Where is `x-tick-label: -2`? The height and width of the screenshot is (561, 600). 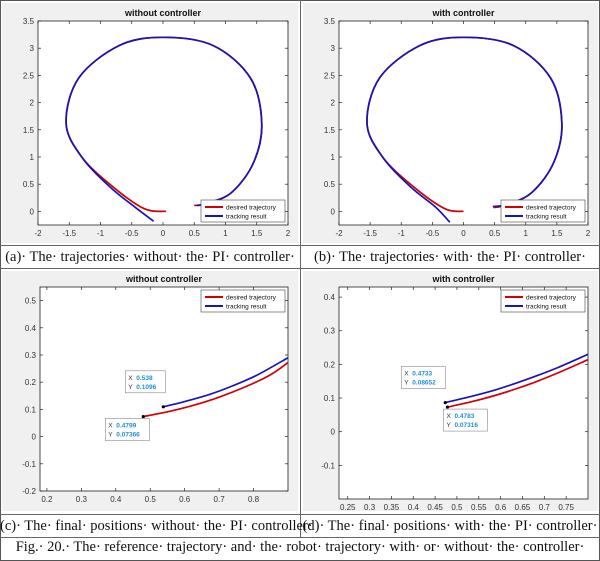
x-tick-label: -2 is located at coordinates (38, 233).